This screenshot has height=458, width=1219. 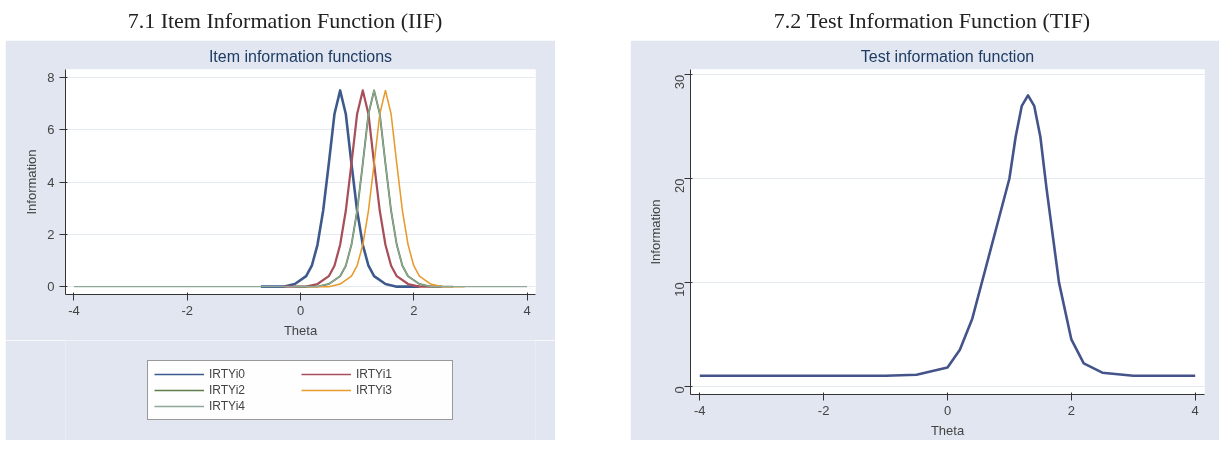 I want to click on y-tick-label: 10, so click(x=679, y=289).